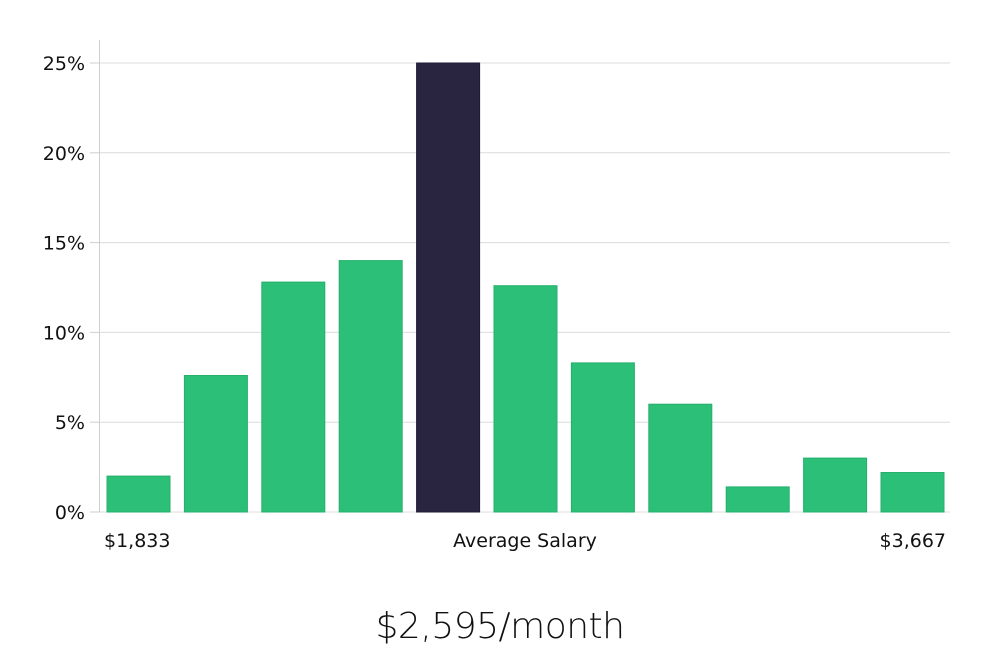  Describe the element at coordinates (64, 244) in the screenshot. I see `y-tick-label: 15%` at that location.